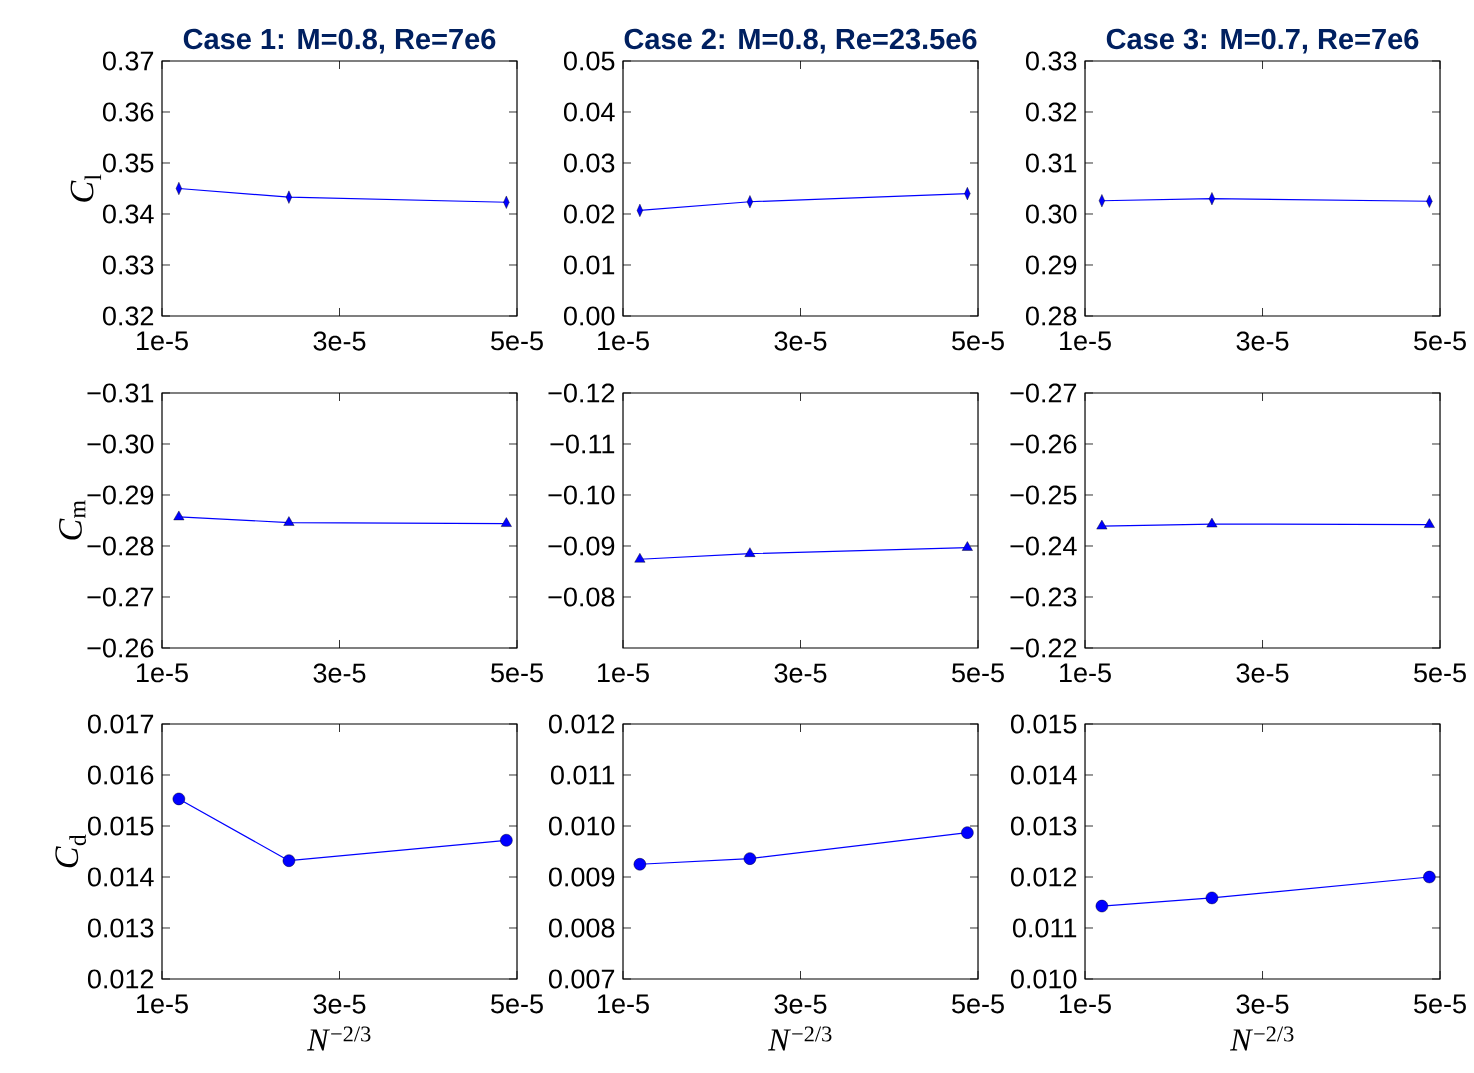  Describe the element at coordinates (589, 214) in the screenshot. I see `y-tick-label: 0.02` at that location.